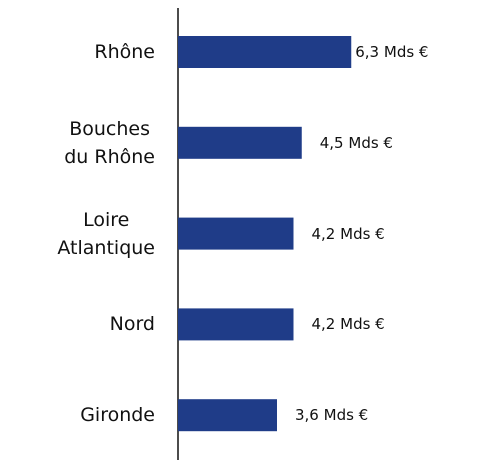 The image size is (477, 460). I want to click on category-label: Bouches du Rhône, so click(77, 143).